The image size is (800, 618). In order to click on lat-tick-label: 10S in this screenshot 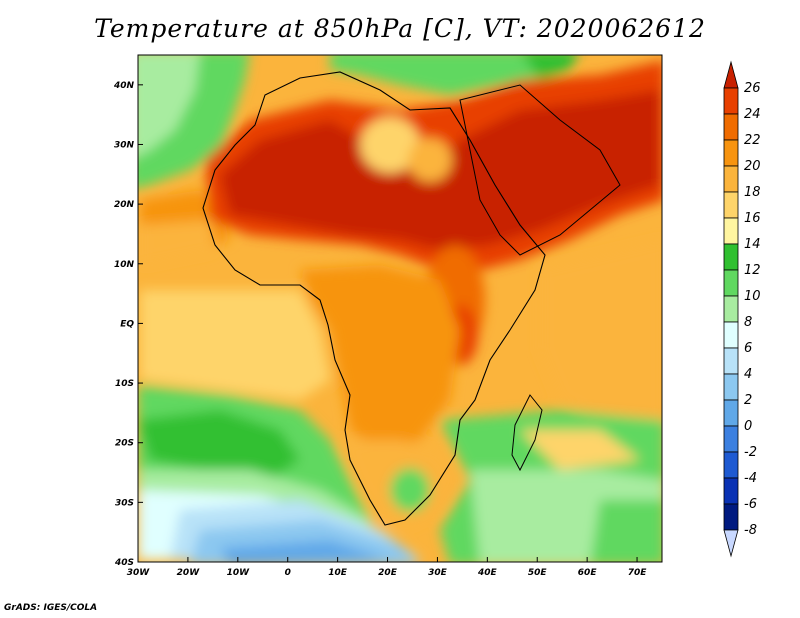, I will do `click(124, 384)`.